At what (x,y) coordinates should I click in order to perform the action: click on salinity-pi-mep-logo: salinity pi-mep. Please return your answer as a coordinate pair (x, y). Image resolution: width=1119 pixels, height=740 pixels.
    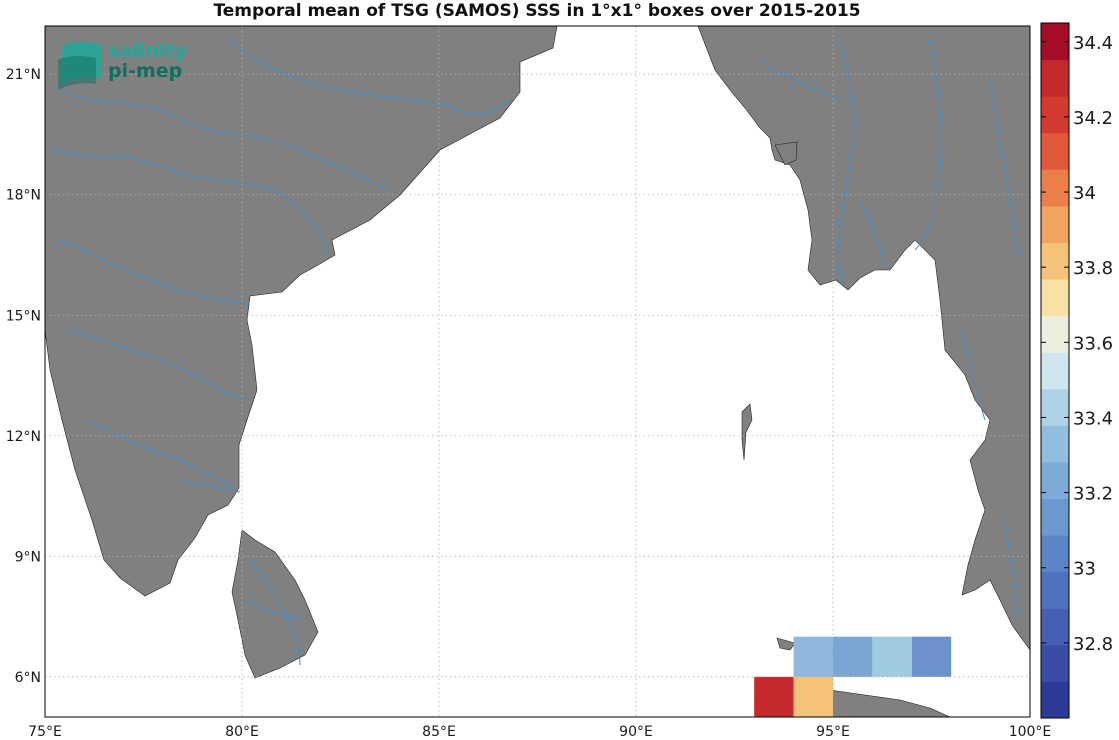
    Looking at the image, I should click on (122, 65).